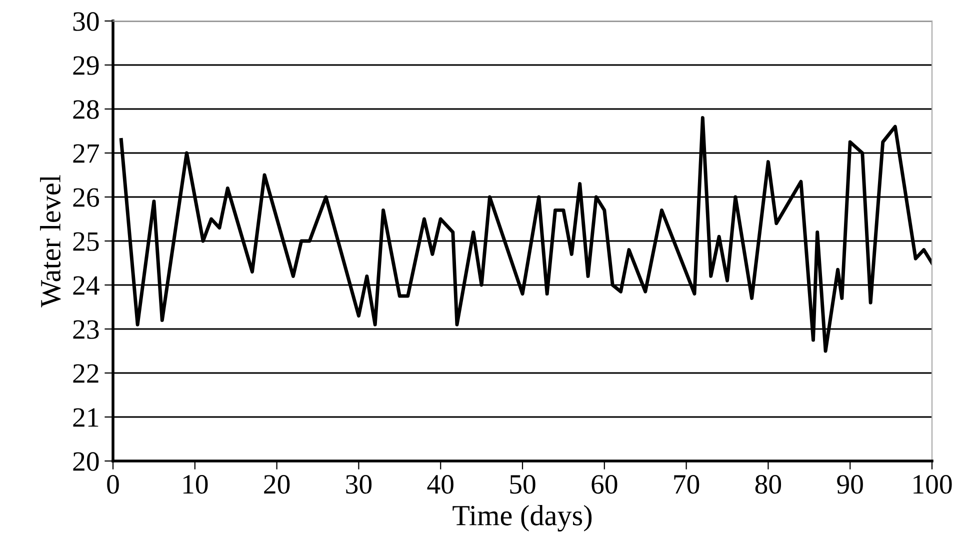 This screenshot has height=555, width=962. What do you see at coordinates (113, 484) in the screenshot?
I see `x-tick-label: 0` at bounding box center [113, 484].